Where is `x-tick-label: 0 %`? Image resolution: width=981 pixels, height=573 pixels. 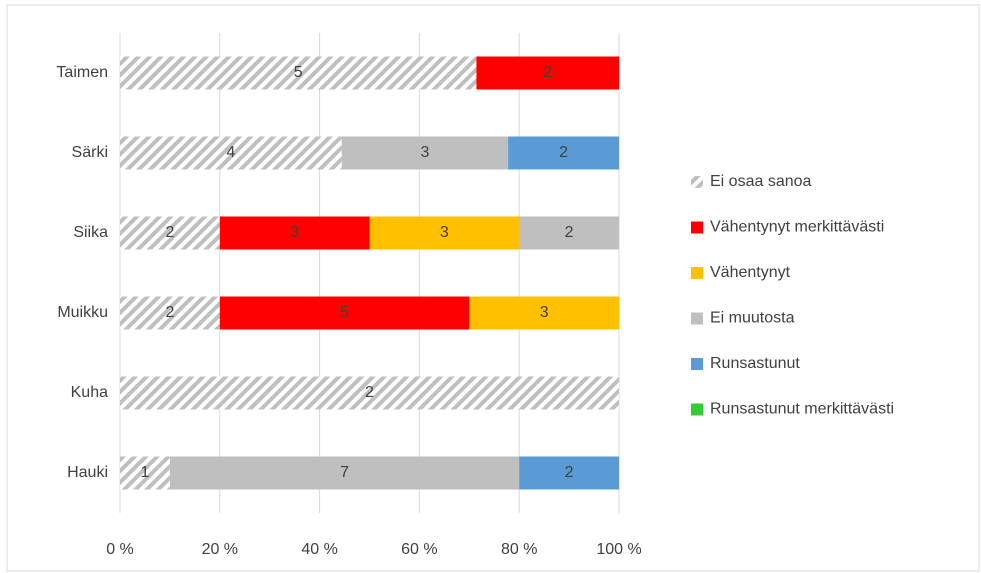 x-tick-label: 0 % is located at coordinates (120, 549).